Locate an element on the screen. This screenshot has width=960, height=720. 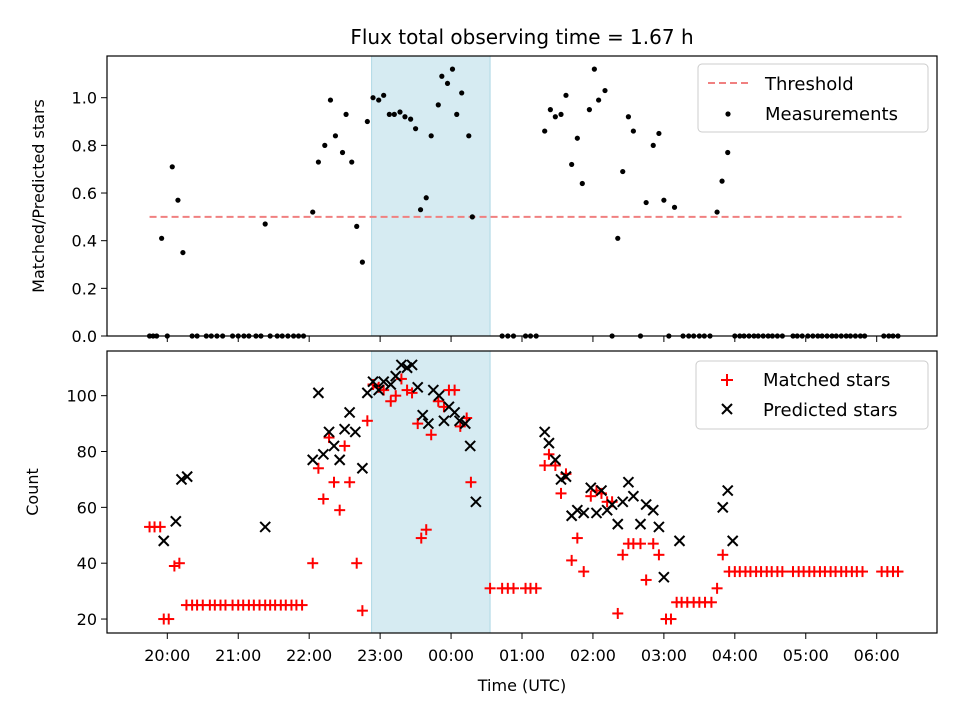
x-tick-label: 21:00 is located at coordinates (238, 655).